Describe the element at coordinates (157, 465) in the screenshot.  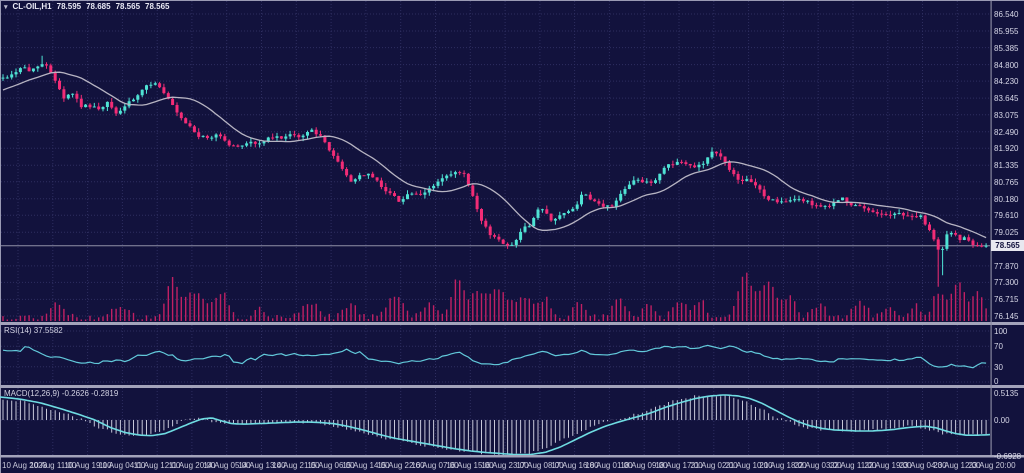
I see `time-axis-label: 11 Aug 12:00` at that location.